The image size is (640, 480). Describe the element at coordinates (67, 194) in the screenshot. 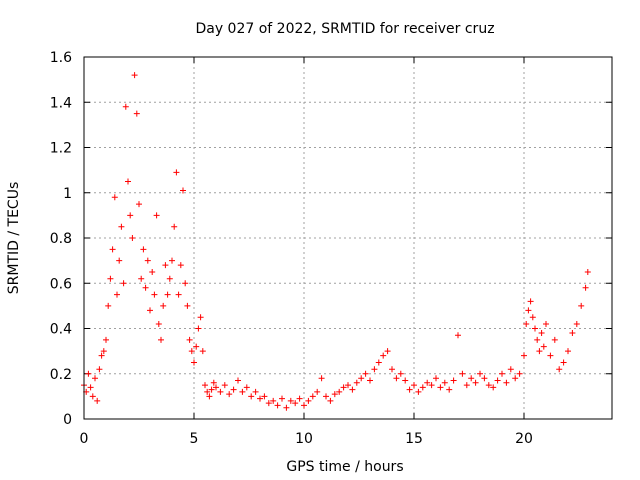

I see `y-tick-label: 1` at that location.